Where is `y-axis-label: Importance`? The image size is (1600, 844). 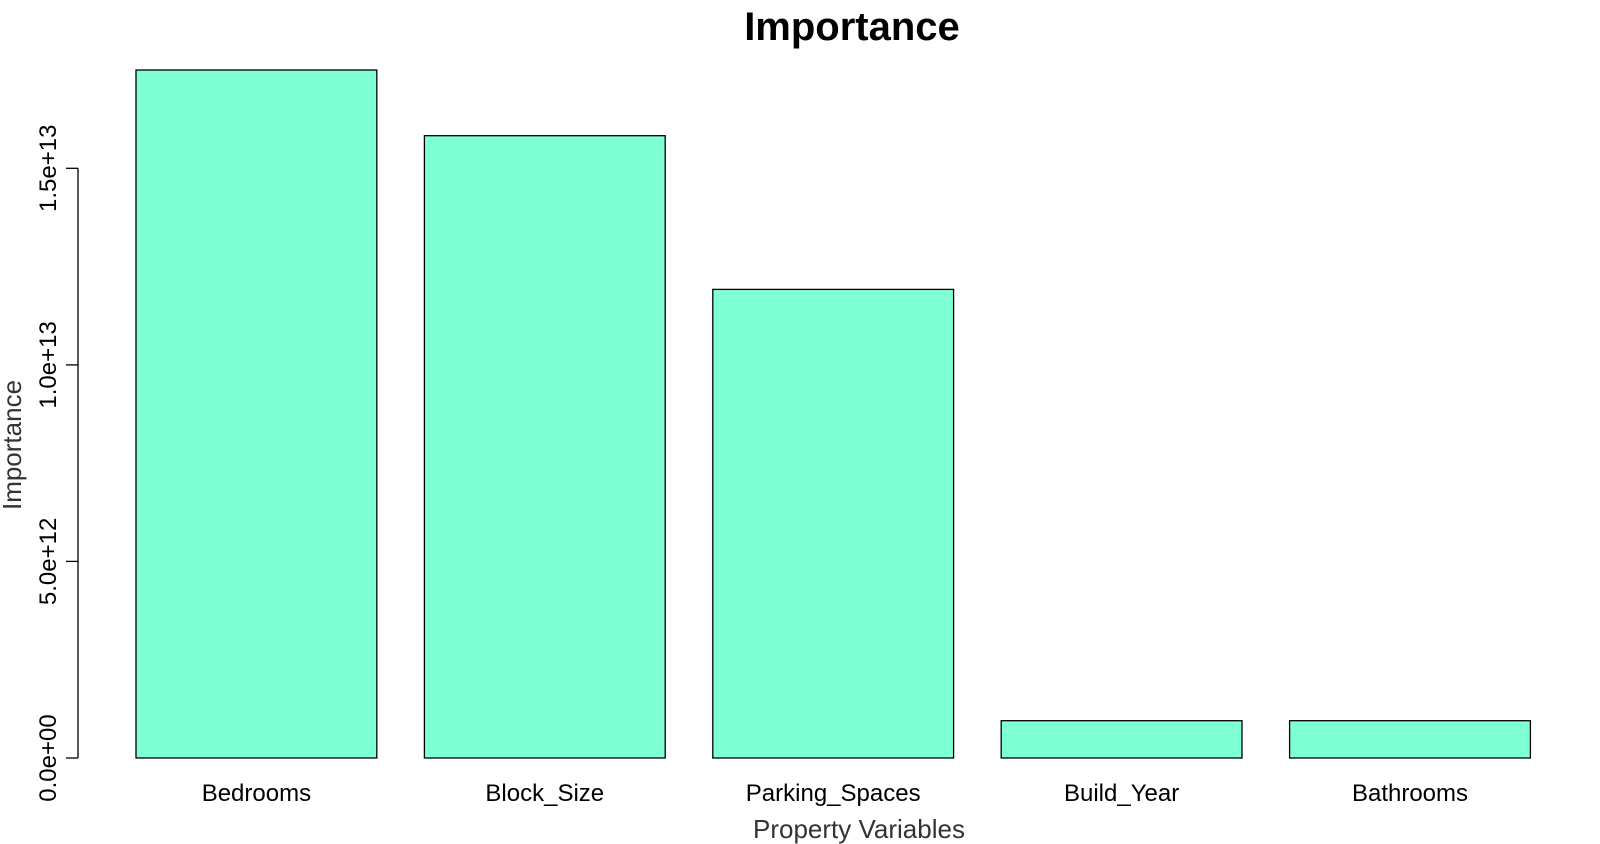
y-axis-label: Importance is located at coordinates (13, 445).